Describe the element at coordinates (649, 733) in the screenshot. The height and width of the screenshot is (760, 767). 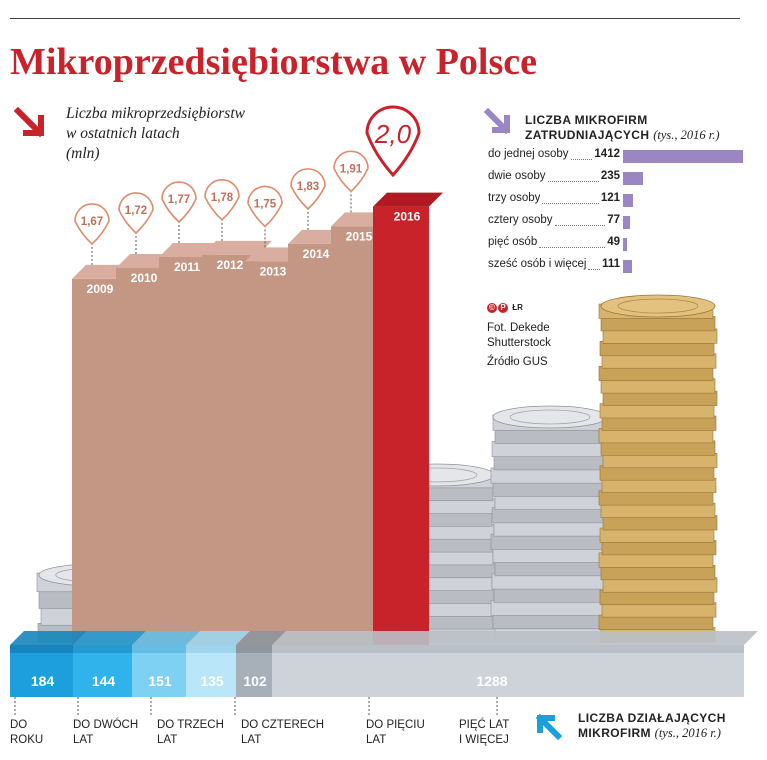
I see `age-chart-title-line-2: MIKROFIRM (tys., 2016 r.)` at that location.